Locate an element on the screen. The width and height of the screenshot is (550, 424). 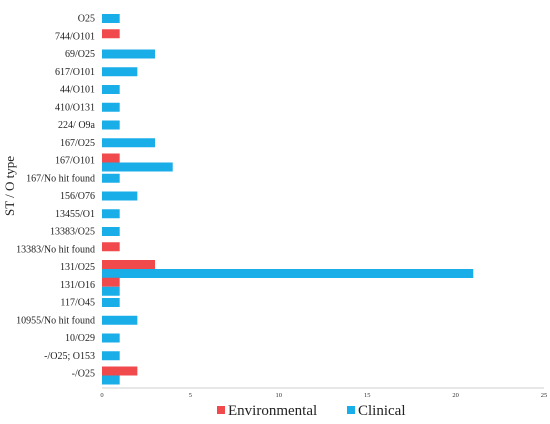
category-label: 13455/O1 is located at coordinates (75, 214).